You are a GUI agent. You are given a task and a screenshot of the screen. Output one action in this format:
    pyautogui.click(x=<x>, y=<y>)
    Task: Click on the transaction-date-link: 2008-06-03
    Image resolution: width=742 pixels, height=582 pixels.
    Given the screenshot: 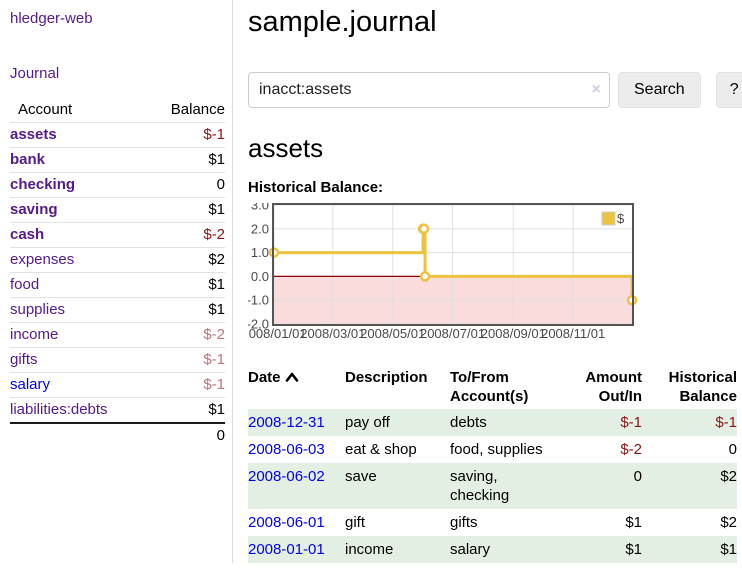 What is the action you would take?
    pyautogui.click(x=286, y=449)
    